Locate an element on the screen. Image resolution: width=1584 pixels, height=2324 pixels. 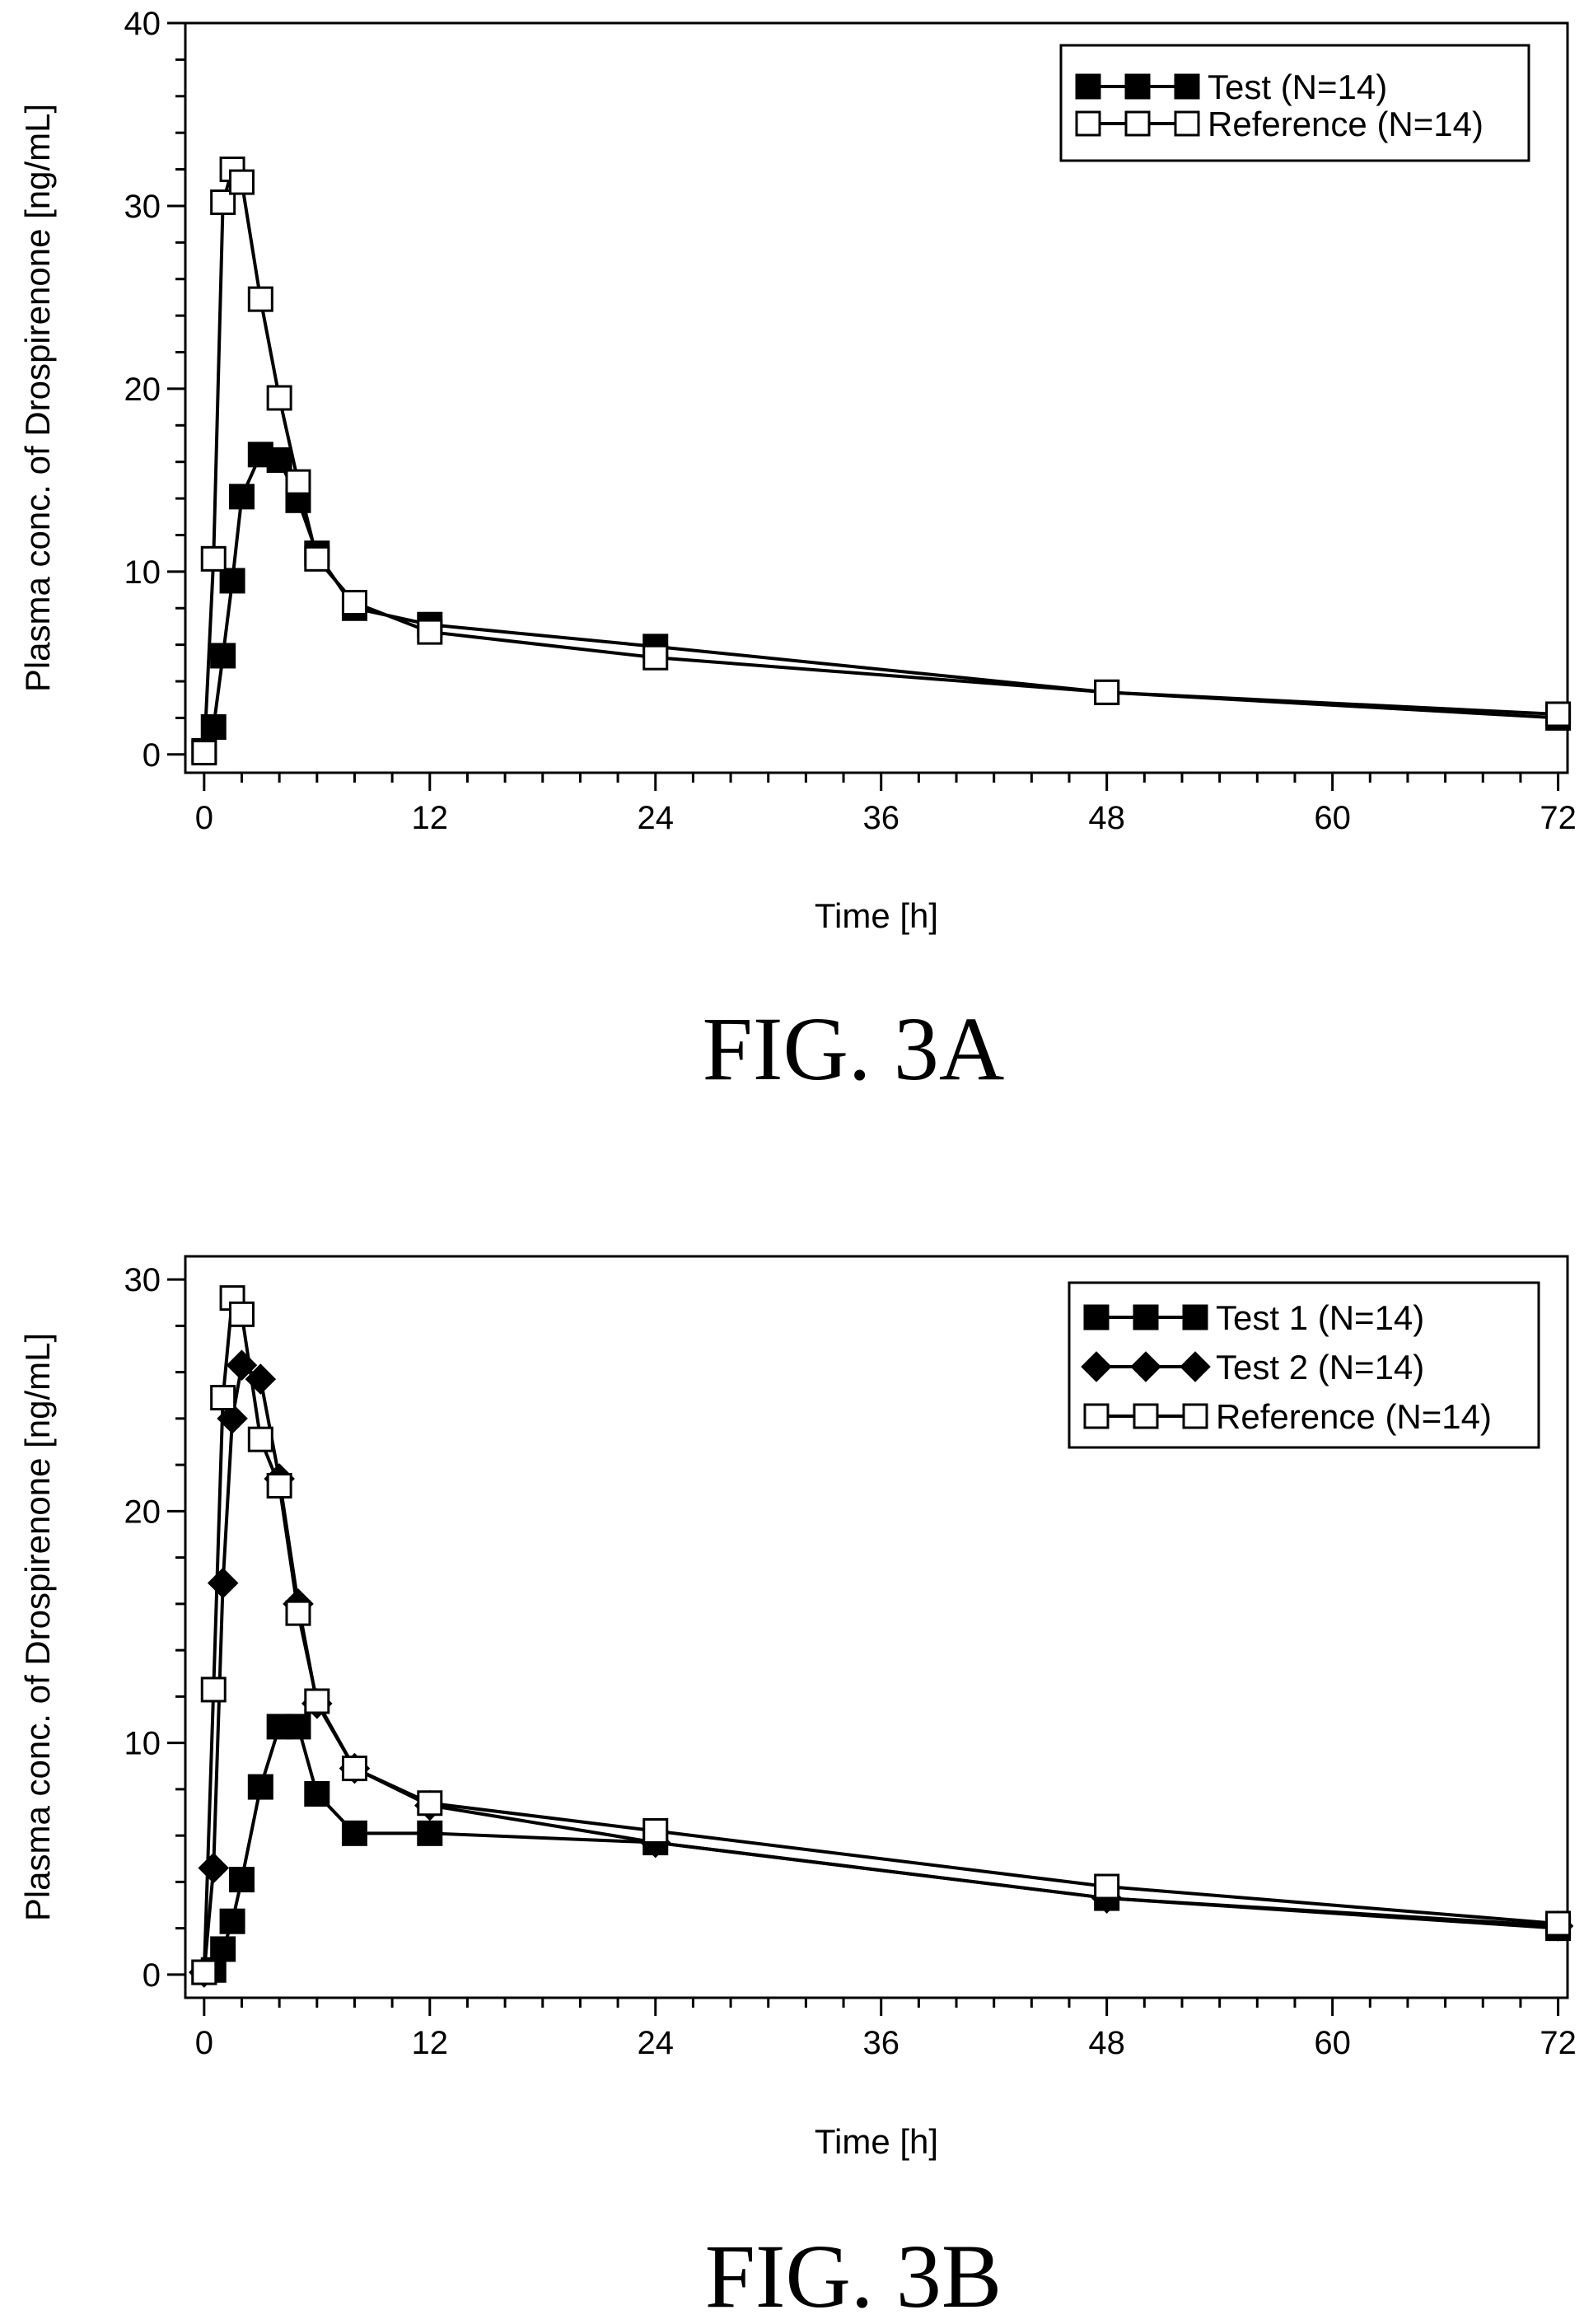
legend-label: Test (N=14) is located at coordinates (1298, 87).